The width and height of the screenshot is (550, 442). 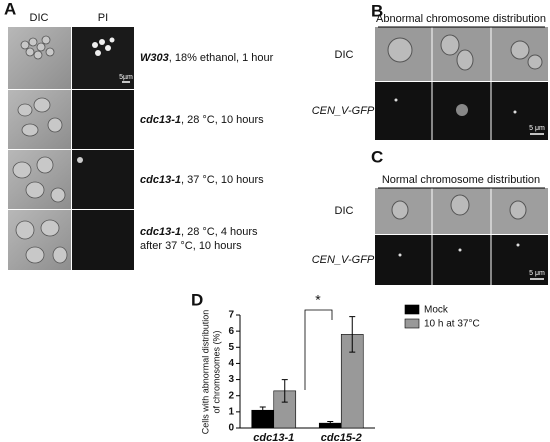 I want to click on row-label: cdc13-1, 37 °C, 10 hours, so click(x=202, y=180).